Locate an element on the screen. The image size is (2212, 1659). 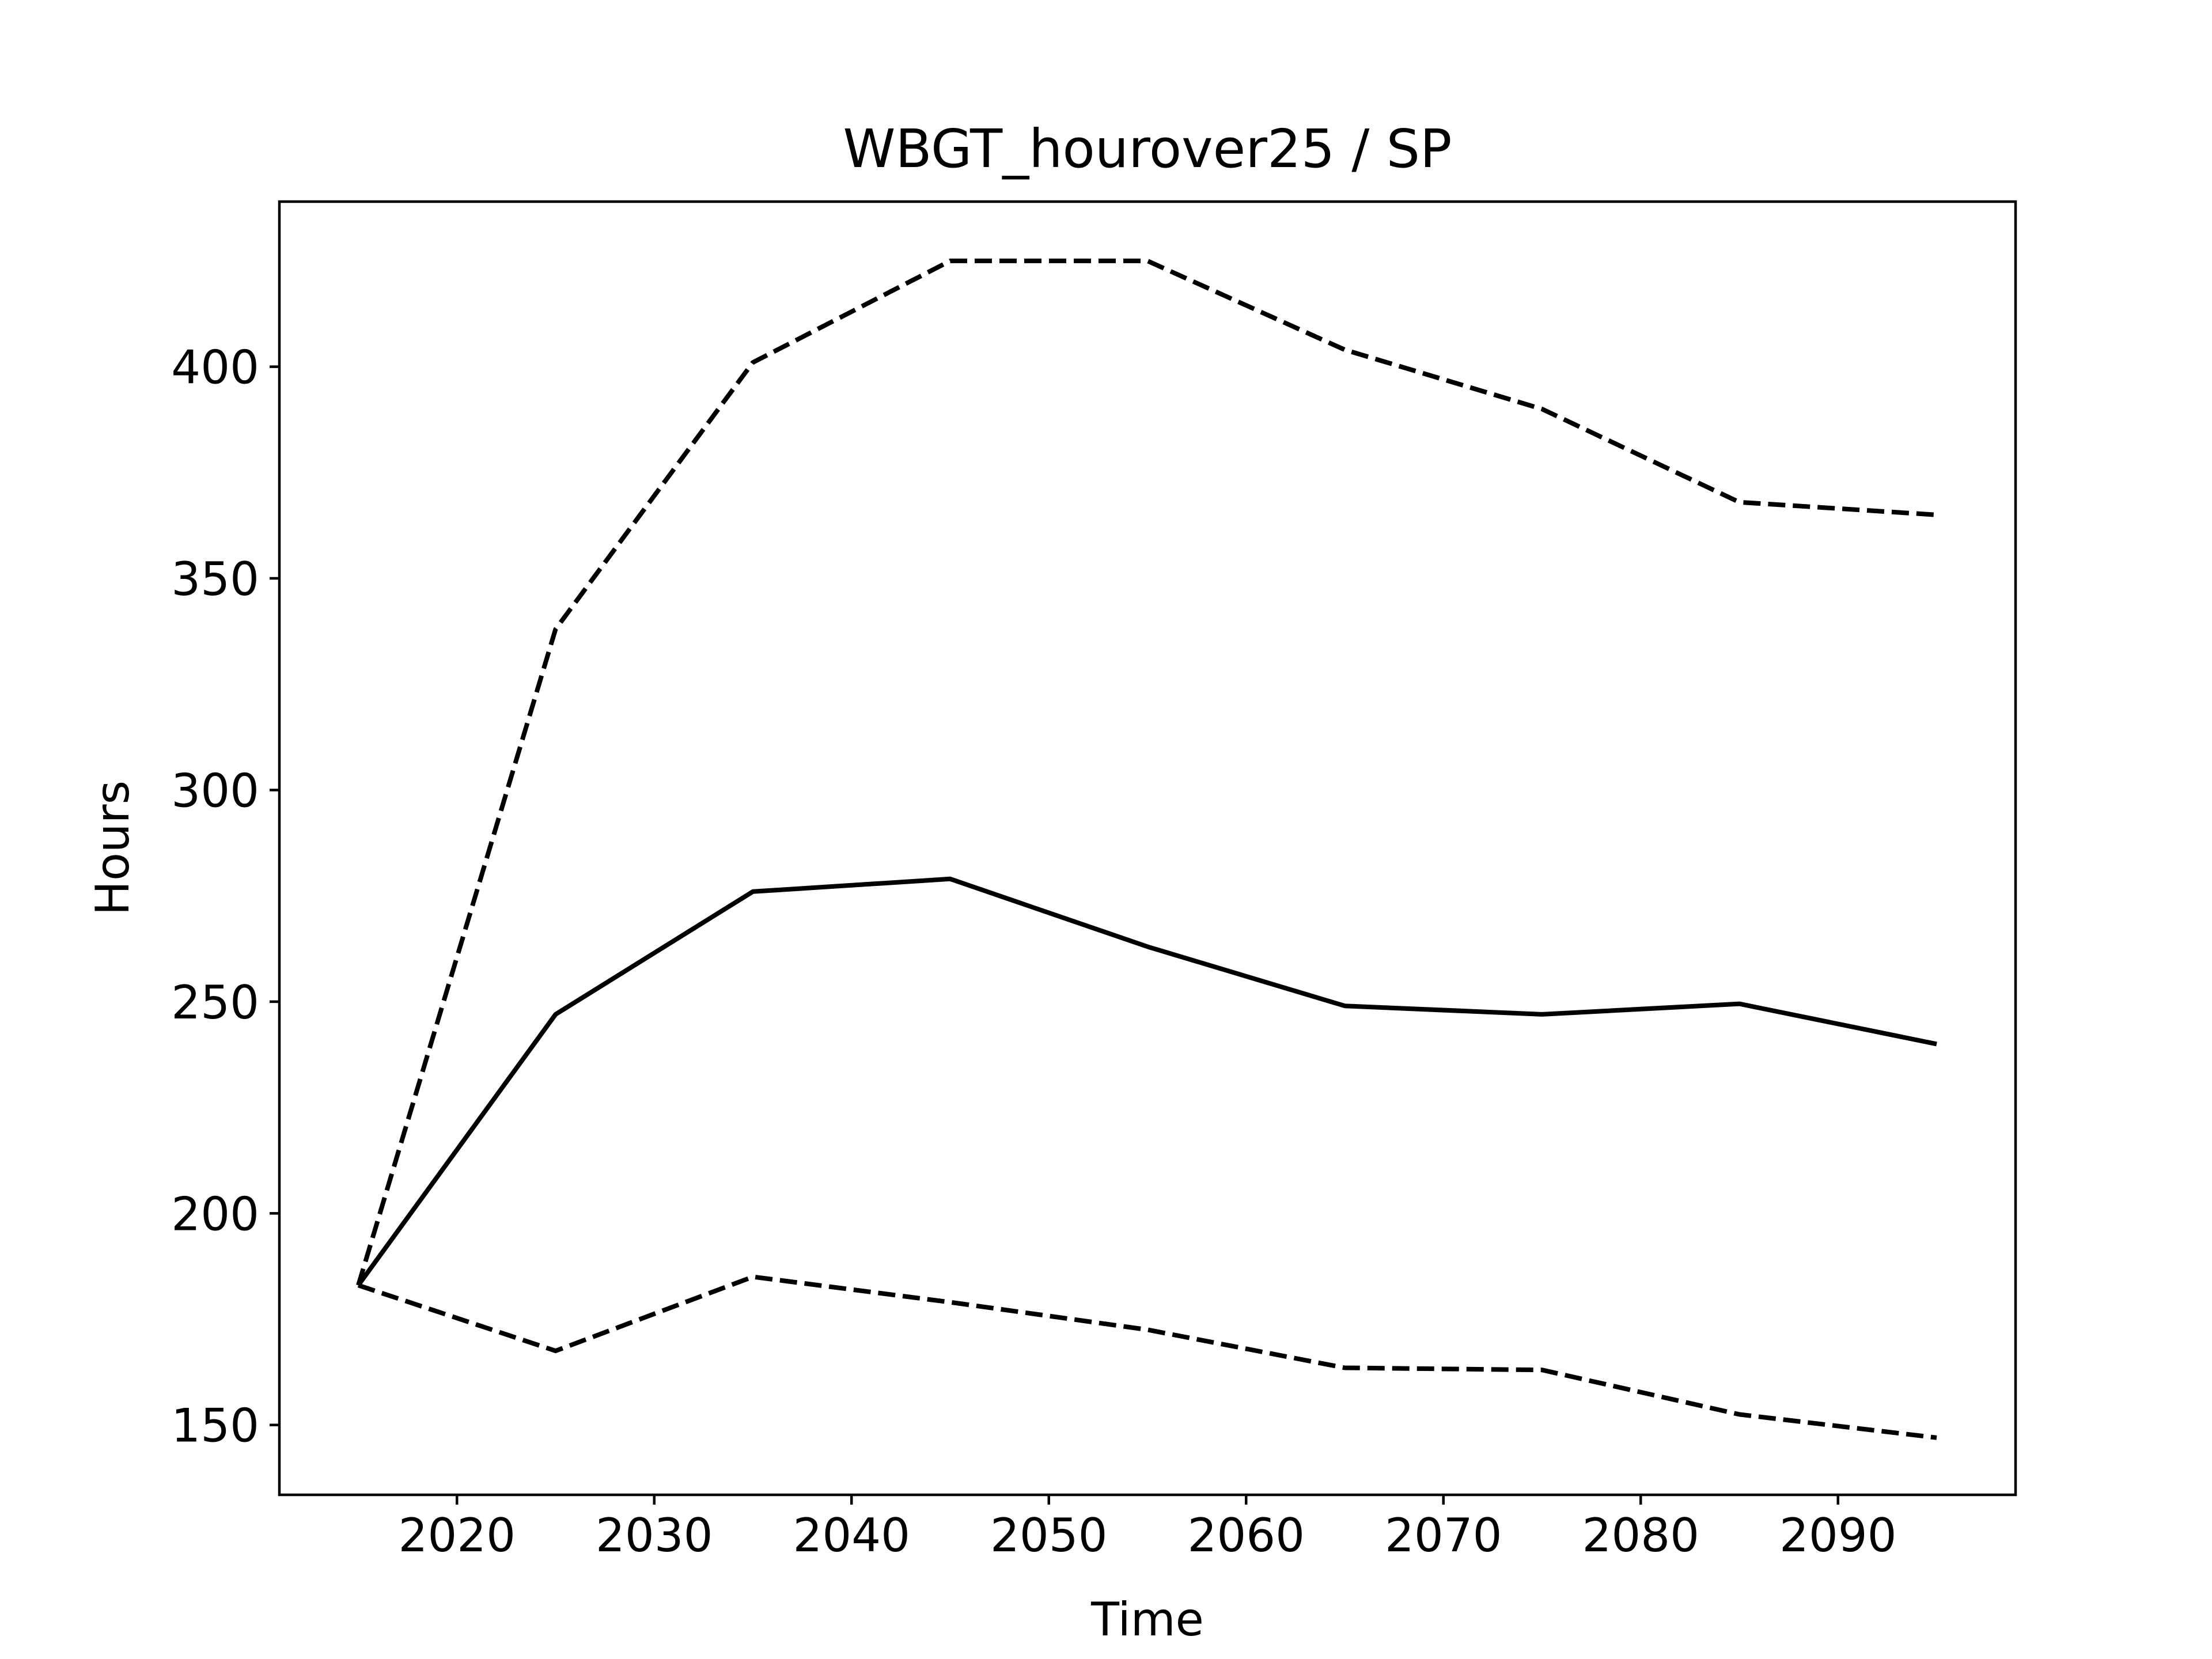
x-axis-label: Time is located at coordinates (1147, 1619).